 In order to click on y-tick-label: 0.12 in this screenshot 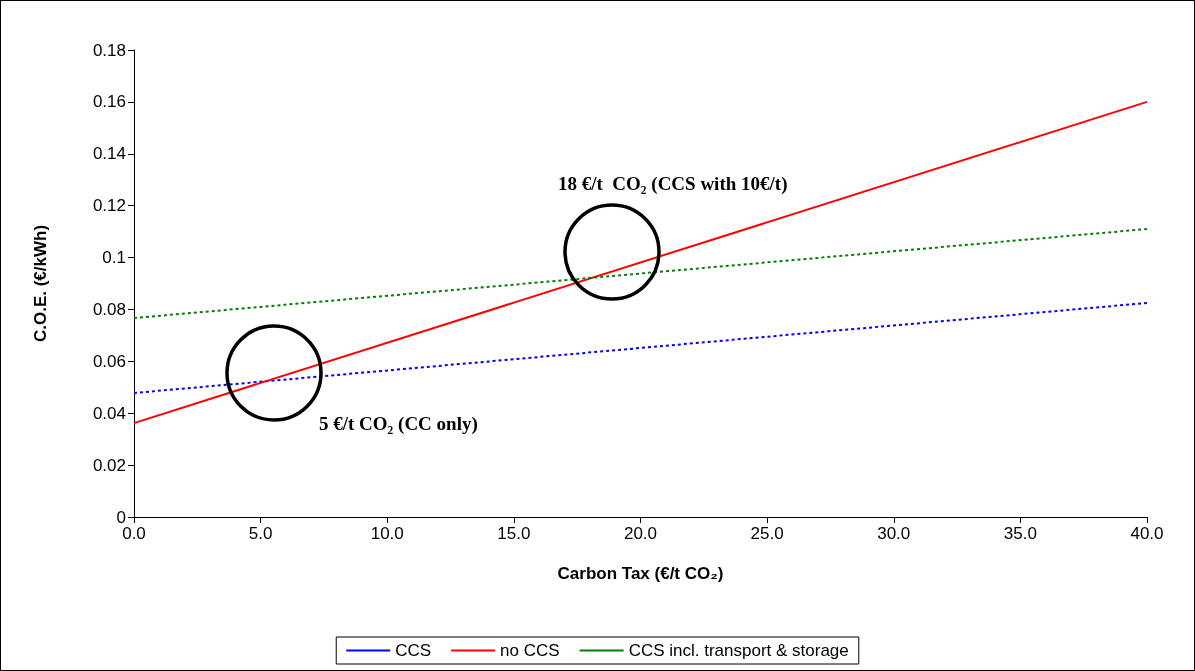, I will do `click(109, 206)`.